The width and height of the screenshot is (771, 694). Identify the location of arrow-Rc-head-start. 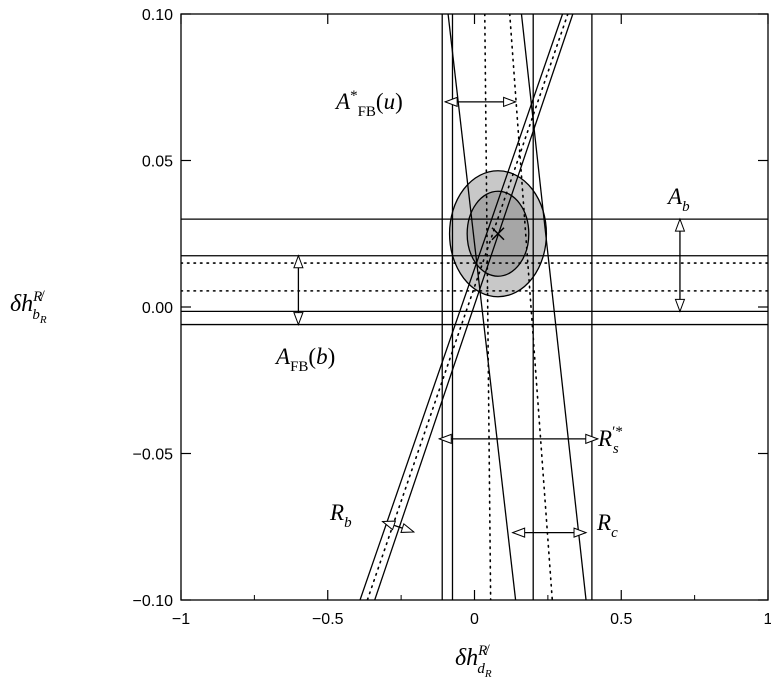
(518, 532).